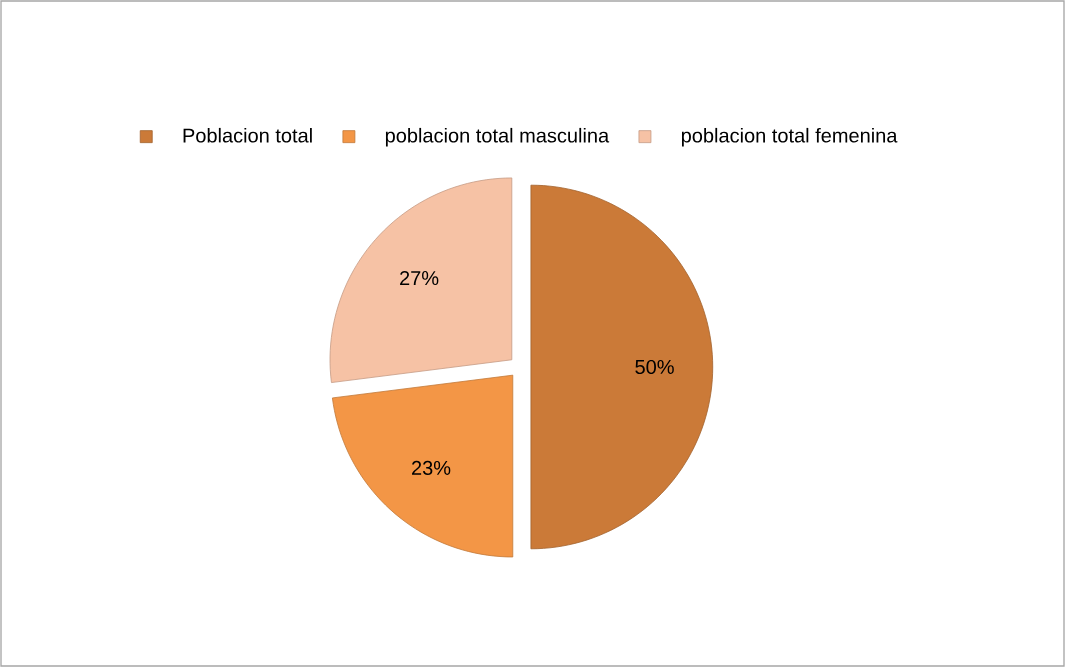  Describe the element at coordinates (431, 467) in the screenshot. I see `data-label: 23%` at that location.